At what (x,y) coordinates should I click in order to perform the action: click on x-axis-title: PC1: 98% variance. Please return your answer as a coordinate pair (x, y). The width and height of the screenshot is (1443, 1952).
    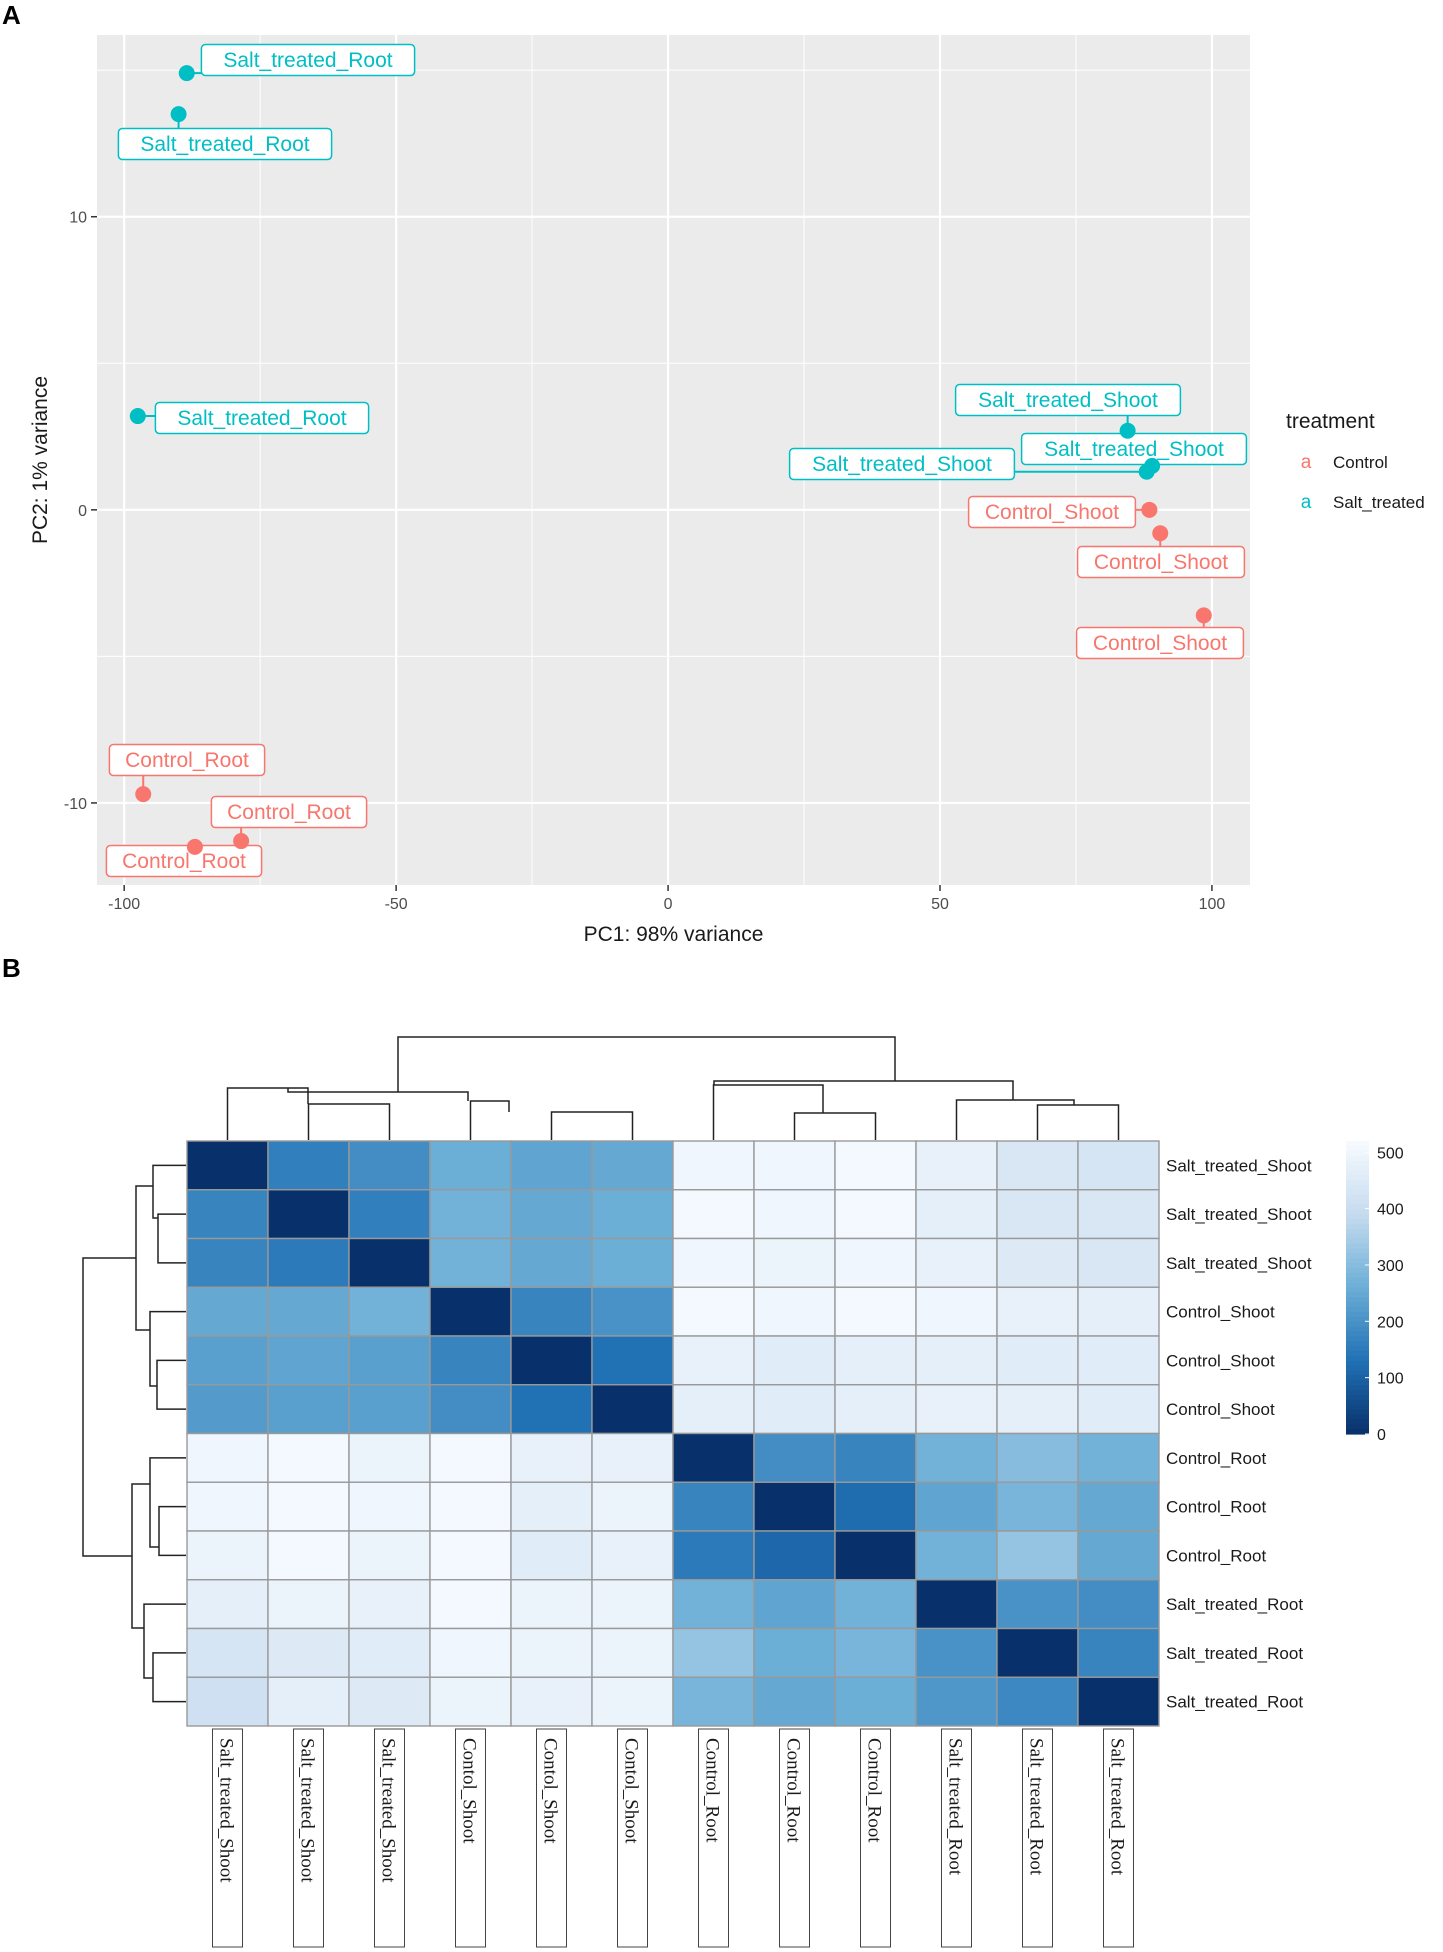
    Looking at the image, I should click on (674, 934).